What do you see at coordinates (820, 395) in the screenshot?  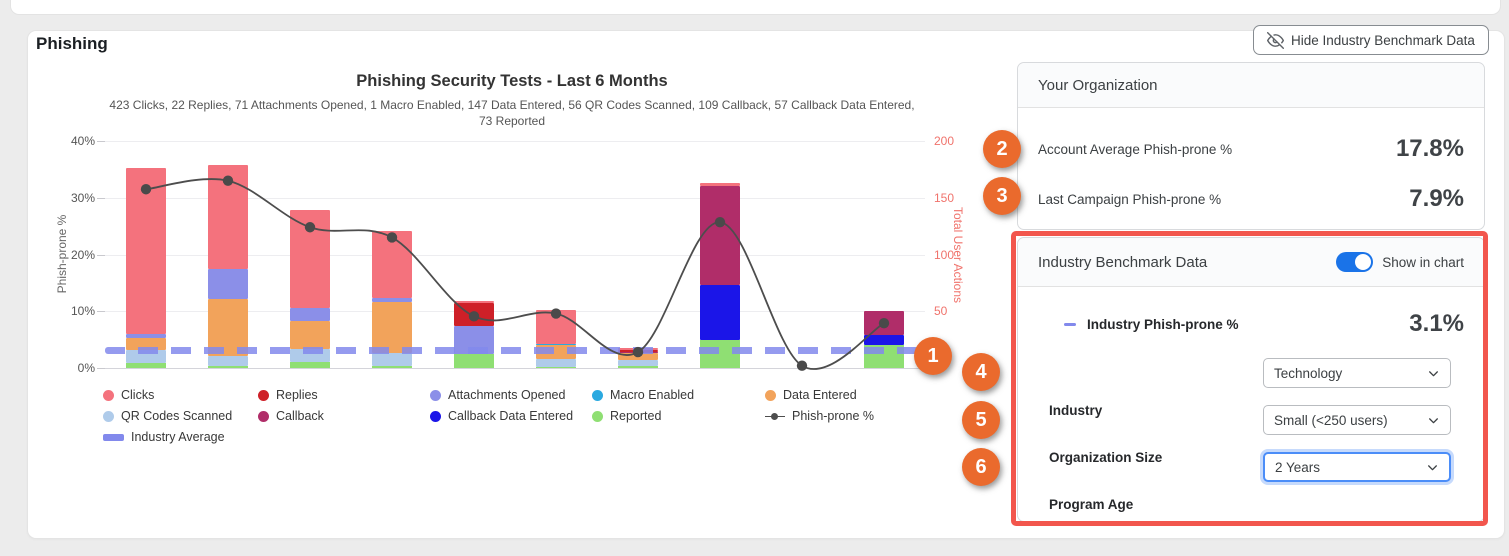 I see `legend-label: Data Entered` at bounding box center [820, 395].